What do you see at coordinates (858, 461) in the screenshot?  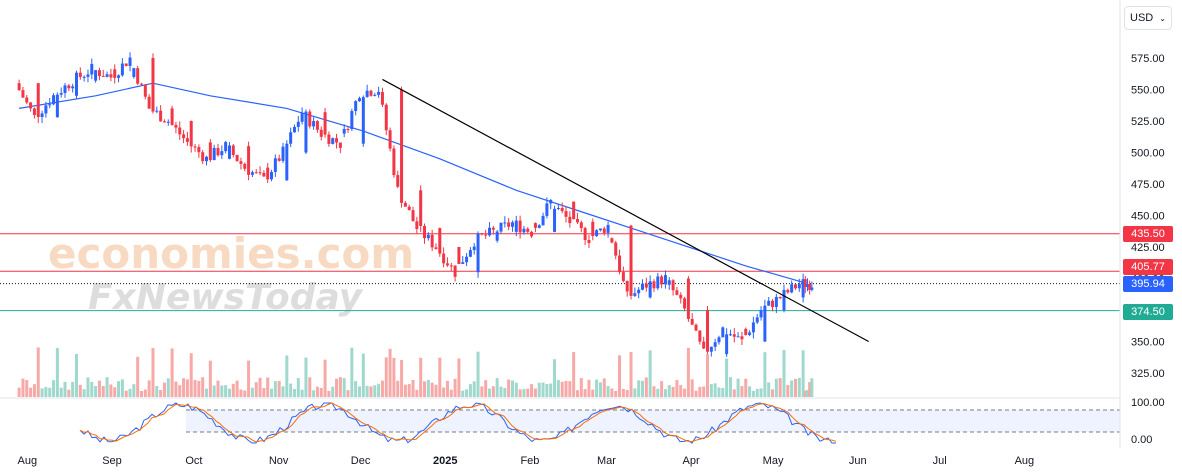 I see `x-tick-label: Jun` at bounding box center [858, 461].